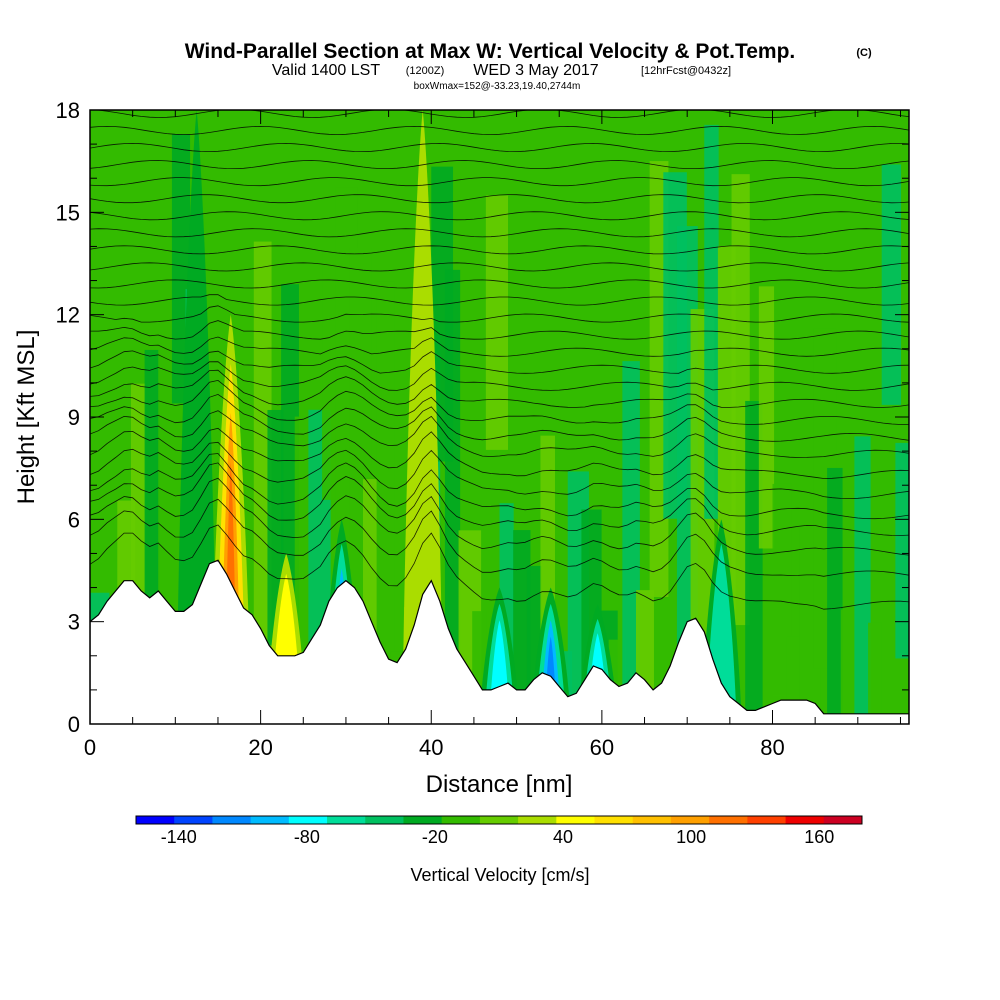  Describe the element at coordinates (499, 831) in the screenshot. I see `colorbar: -140 -80 -20 40 100 160` at that location.